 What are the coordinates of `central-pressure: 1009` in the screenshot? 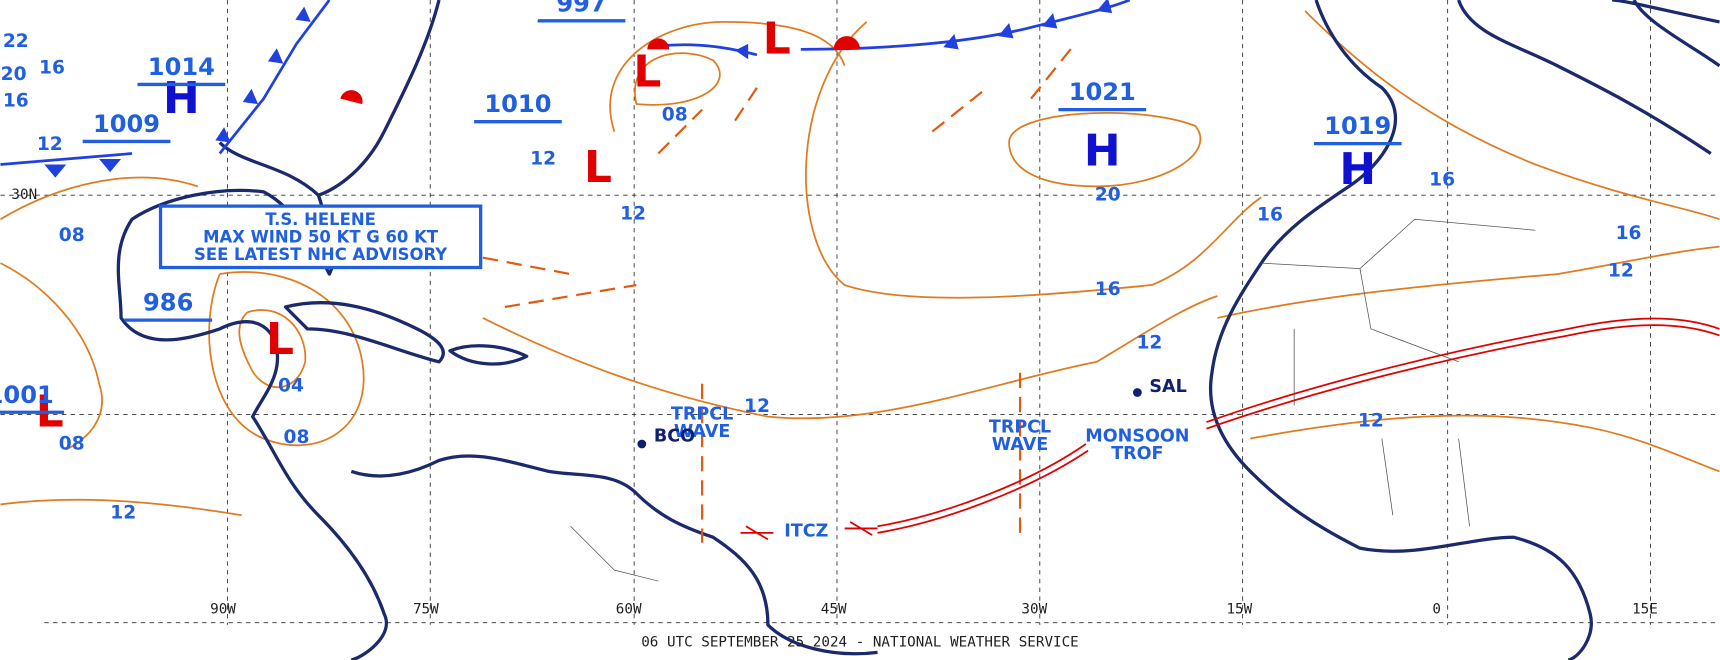 It's located at (126, 124).